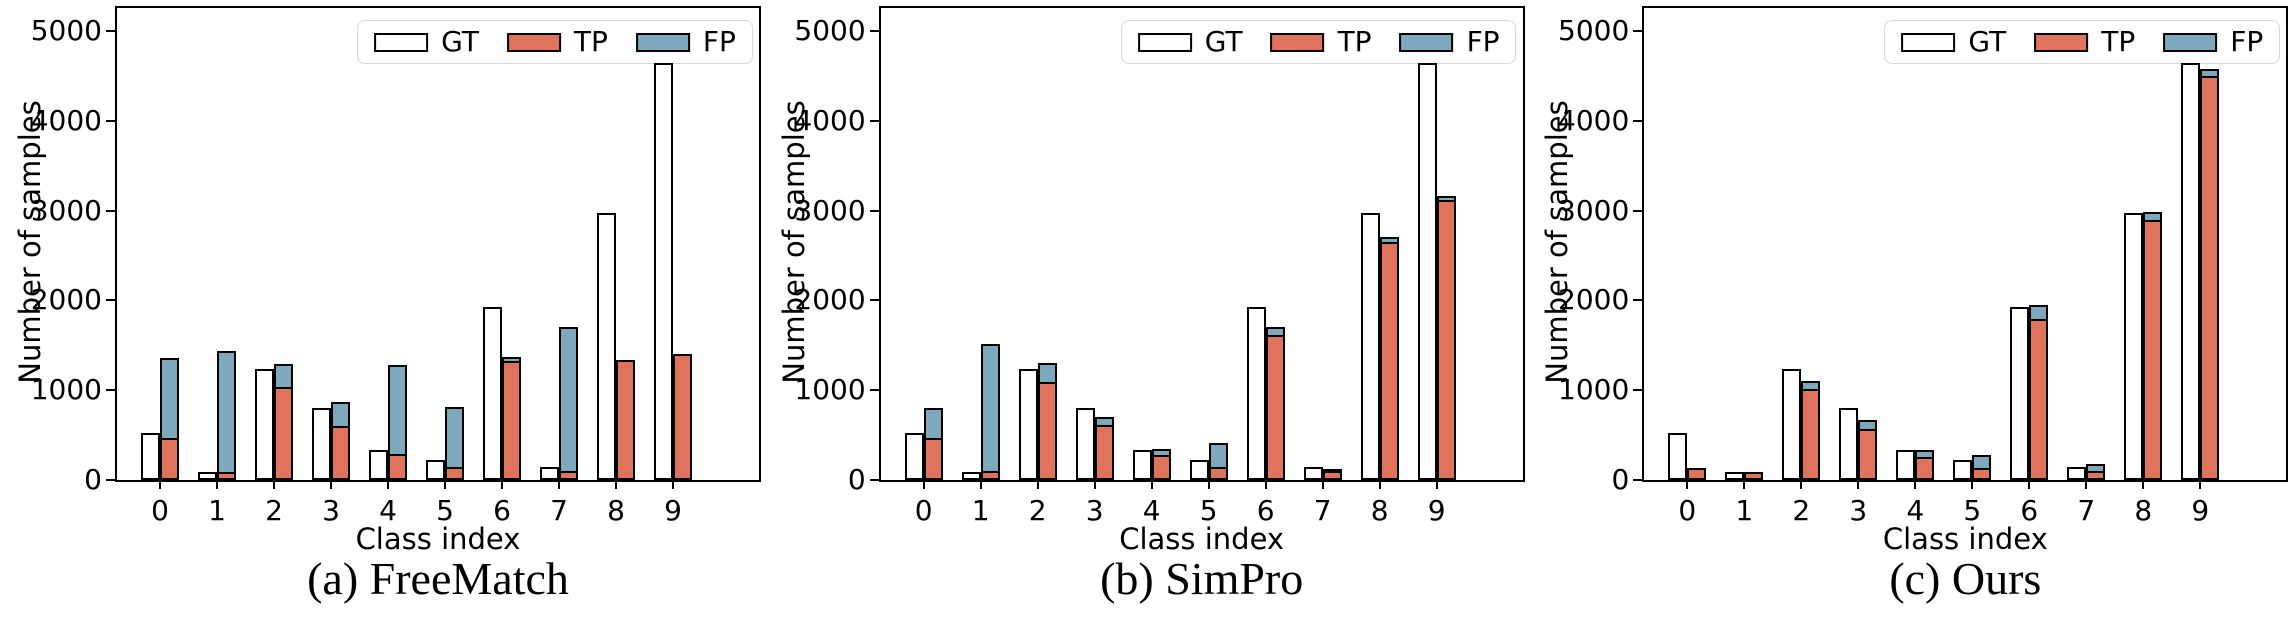 Image resolution: width=2291 pixels, height=626 pixels. I want to click on legend-label: GT, so click(1987, 41).